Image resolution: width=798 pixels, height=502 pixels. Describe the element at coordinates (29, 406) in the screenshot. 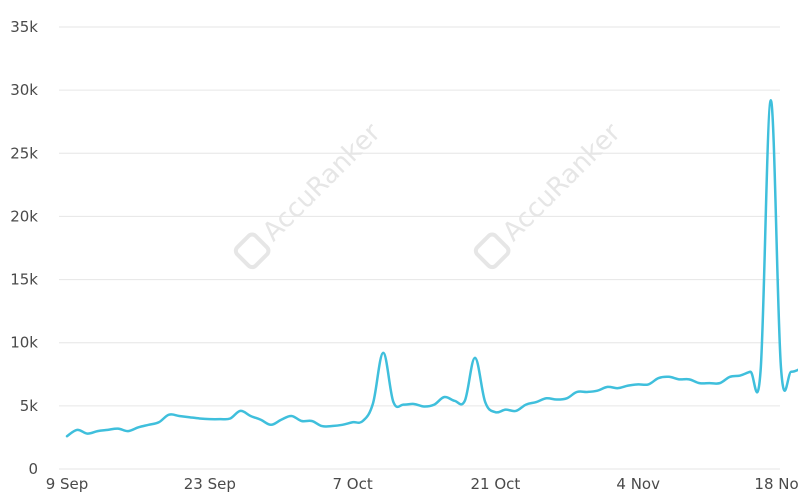

I see `y-tick-label: 5k` at that location.